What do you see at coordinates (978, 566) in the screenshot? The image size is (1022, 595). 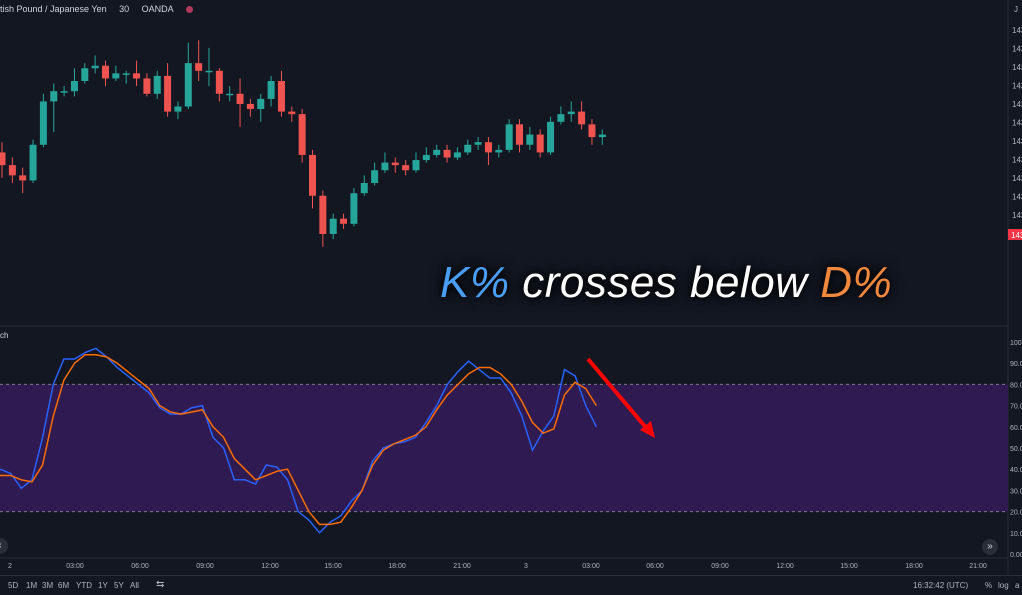 I see `time-tick-label: 21:00` at bounding box center [978, 566].